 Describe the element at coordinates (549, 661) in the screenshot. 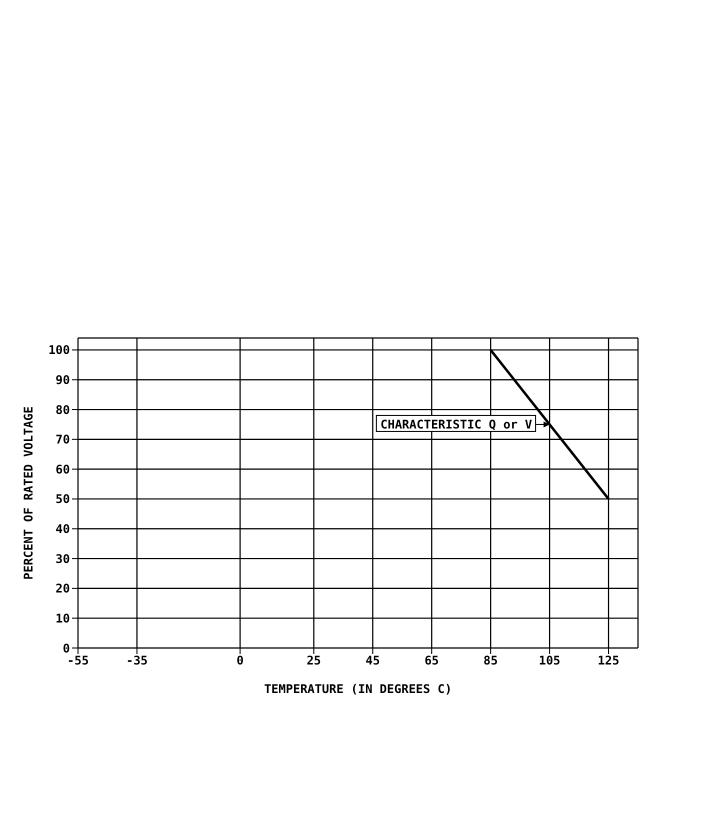

I see `x-tick-label: 105` at that location.